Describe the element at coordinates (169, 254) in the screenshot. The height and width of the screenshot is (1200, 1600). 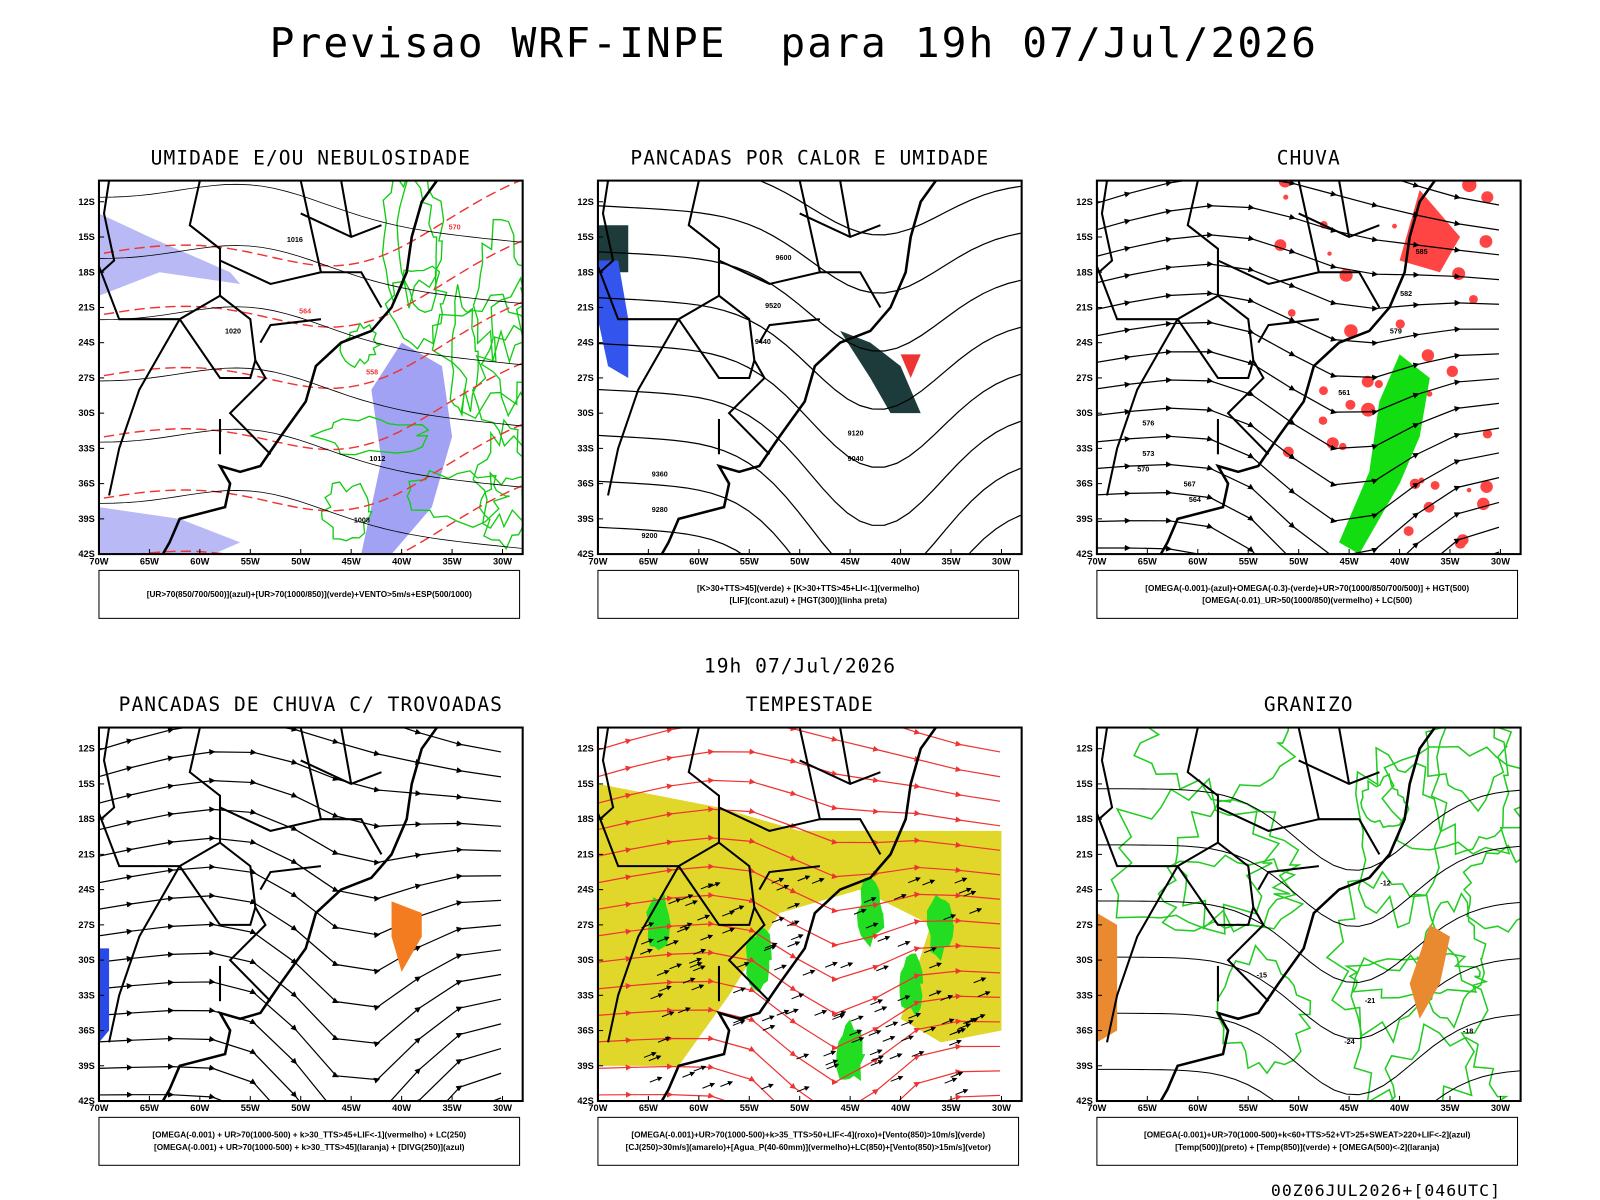
I see `humidity-shade` at that location.